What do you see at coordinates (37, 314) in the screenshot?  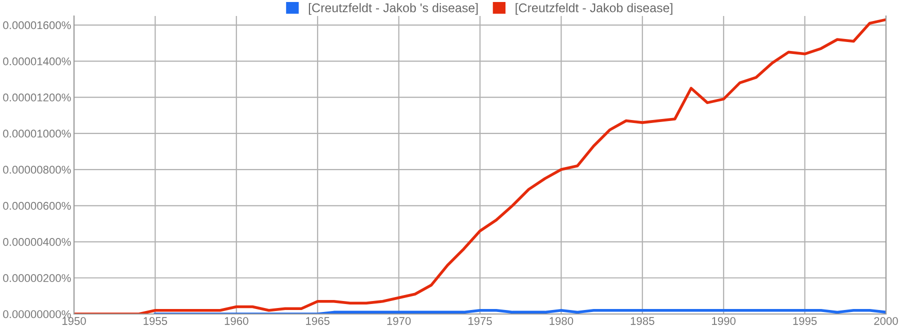 I see `y-tick-label: 0.00000000%` at bounding box center [37, 314].